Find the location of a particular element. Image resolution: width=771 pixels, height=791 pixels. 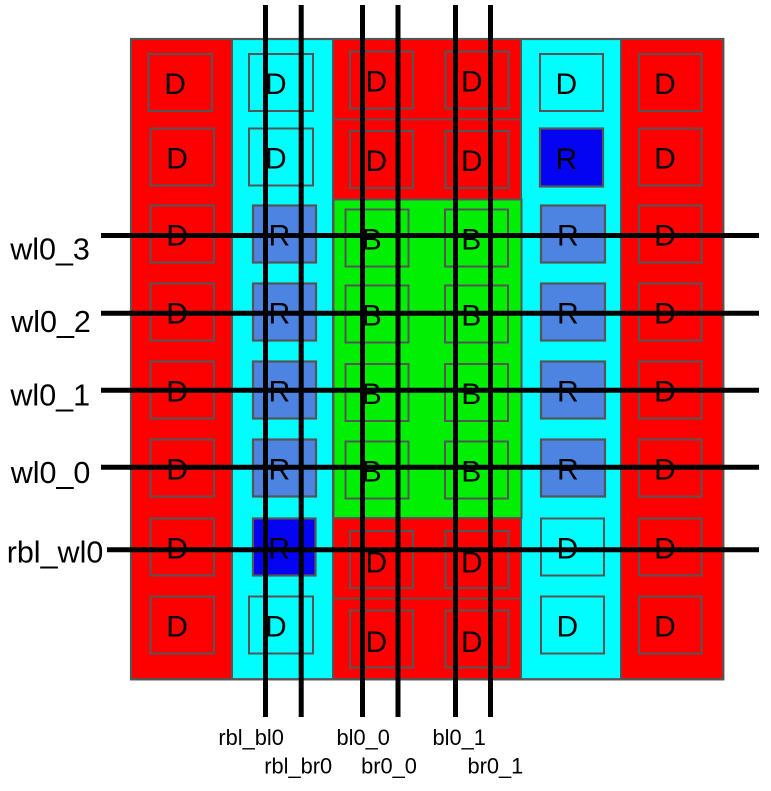

svg-text: bl0_1 is located at coordinates (459, 737).